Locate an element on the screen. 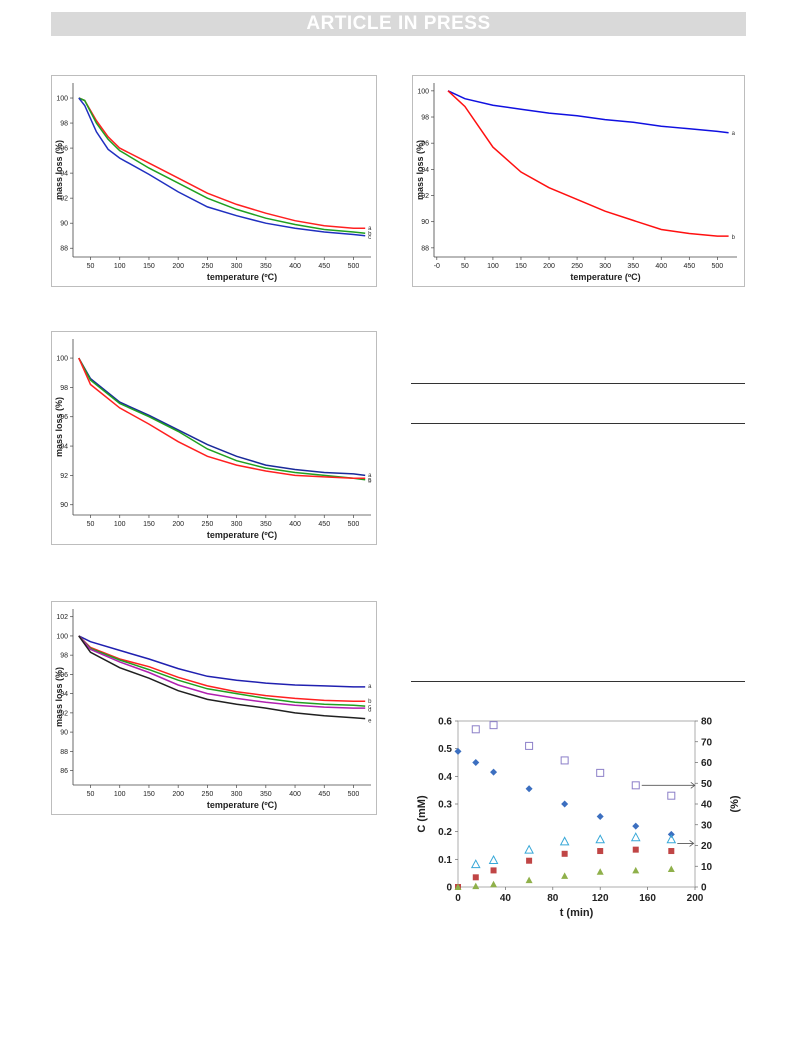 The width and height of the screenshot is (793, 1057). y2-axis-label: (%) is located at coordinates (735, 803).